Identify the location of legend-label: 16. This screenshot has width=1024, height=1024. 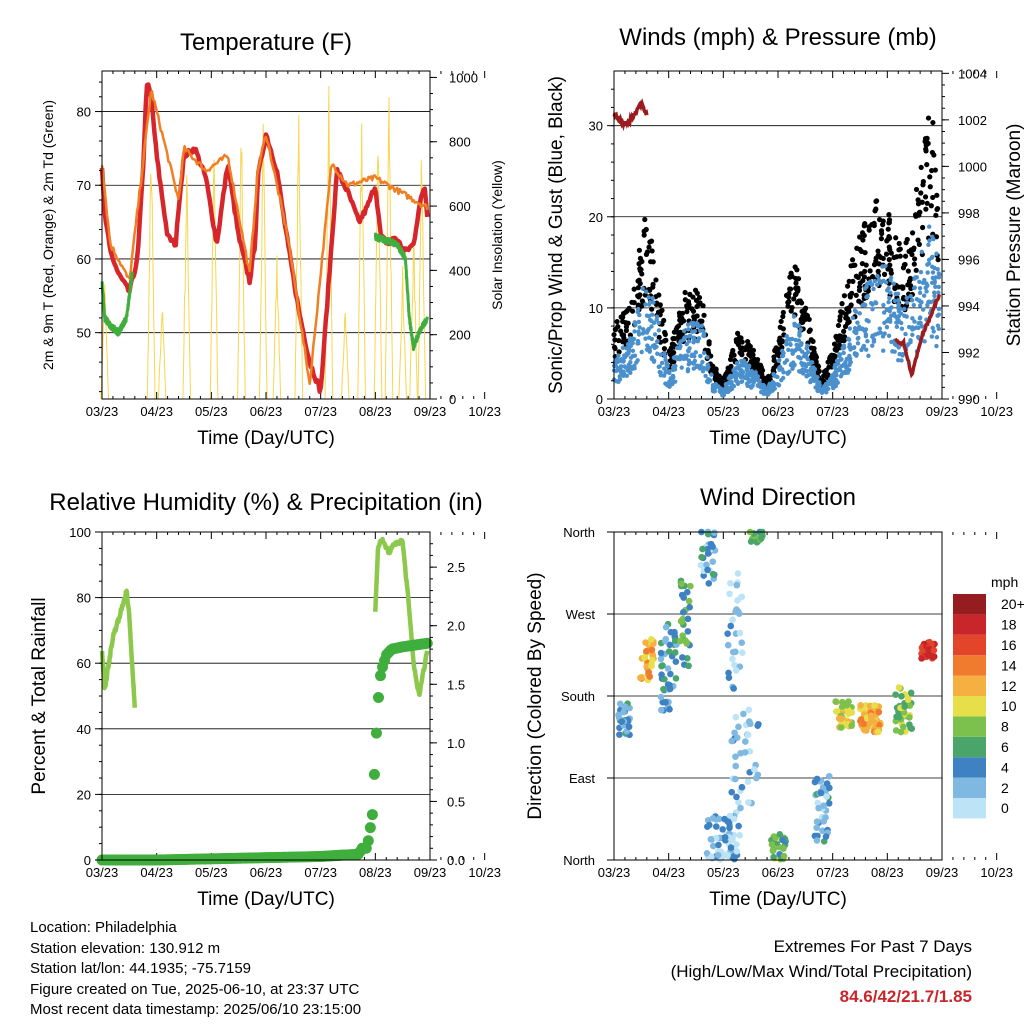
(1009, 645).